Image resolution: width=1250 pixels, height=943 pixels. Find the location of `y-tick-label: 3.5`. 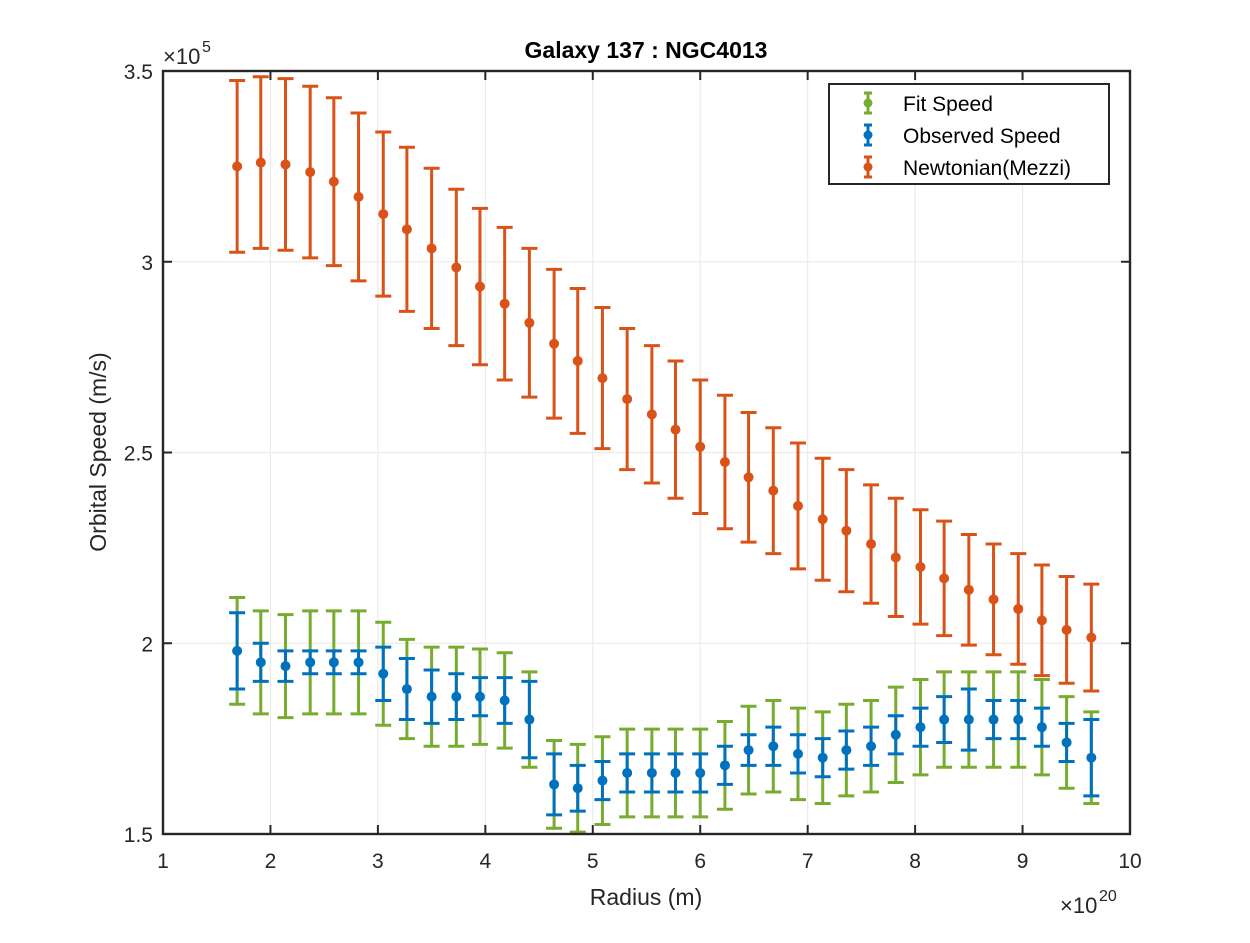

y-tick-label: 3.5 is located at coordinates (138, 72).